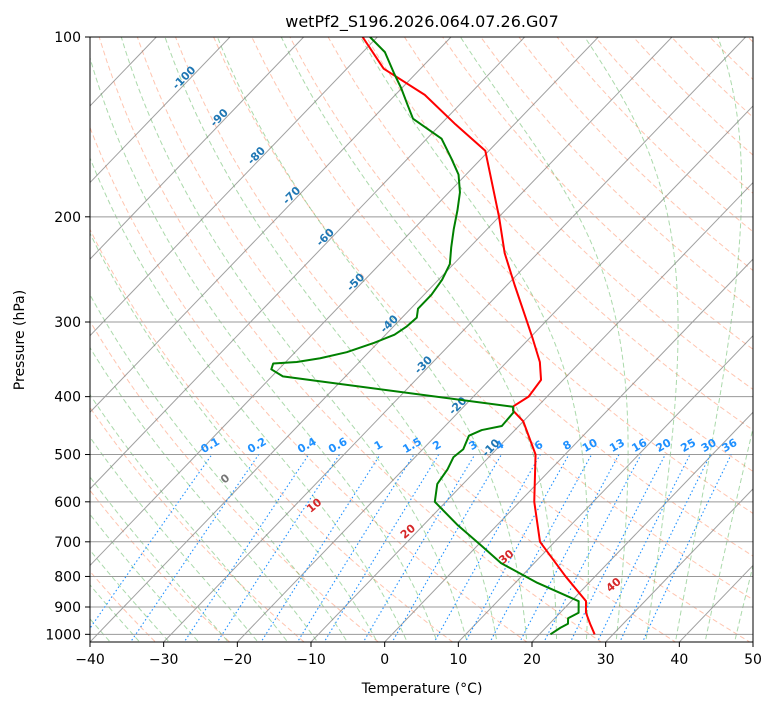 This screenshot has width=775, height=708. What do you see at coordinates (67, 336) in the screenshot?
I see `y-axis-ticks: 100 200 300 400 500 600 700 800 900 1000` at bounding box center [67, 336].